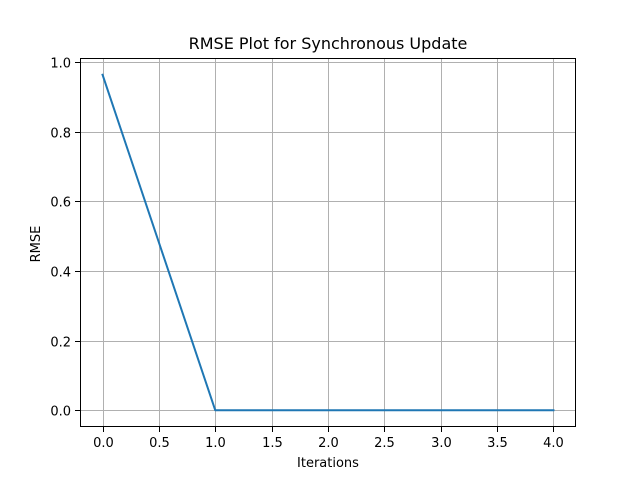 Image resolution: width=640 pixels, height=480 pixels. Describe the element at coordinates (328, 443) in the screenshot. I see `x-tick-label: 2.0` at that location.